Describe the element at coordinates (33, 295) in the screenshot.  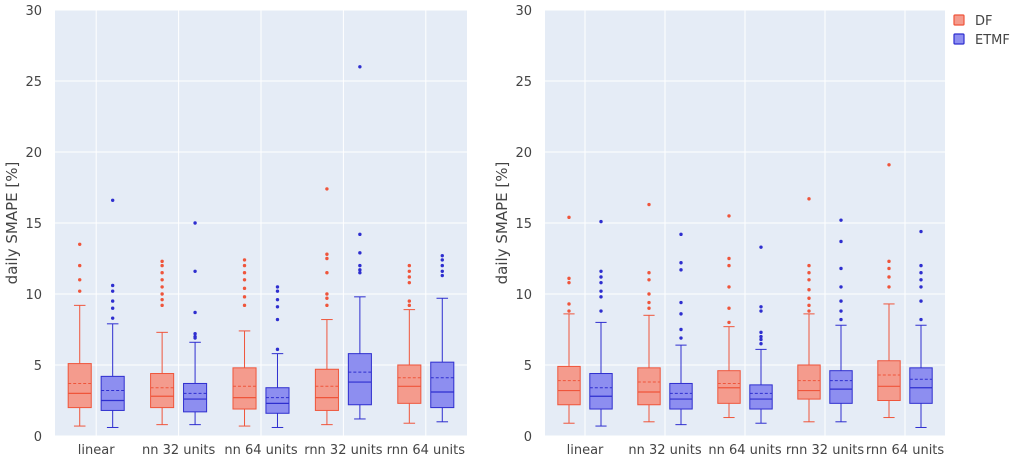
I see `y-tick-label: 10` at that location.